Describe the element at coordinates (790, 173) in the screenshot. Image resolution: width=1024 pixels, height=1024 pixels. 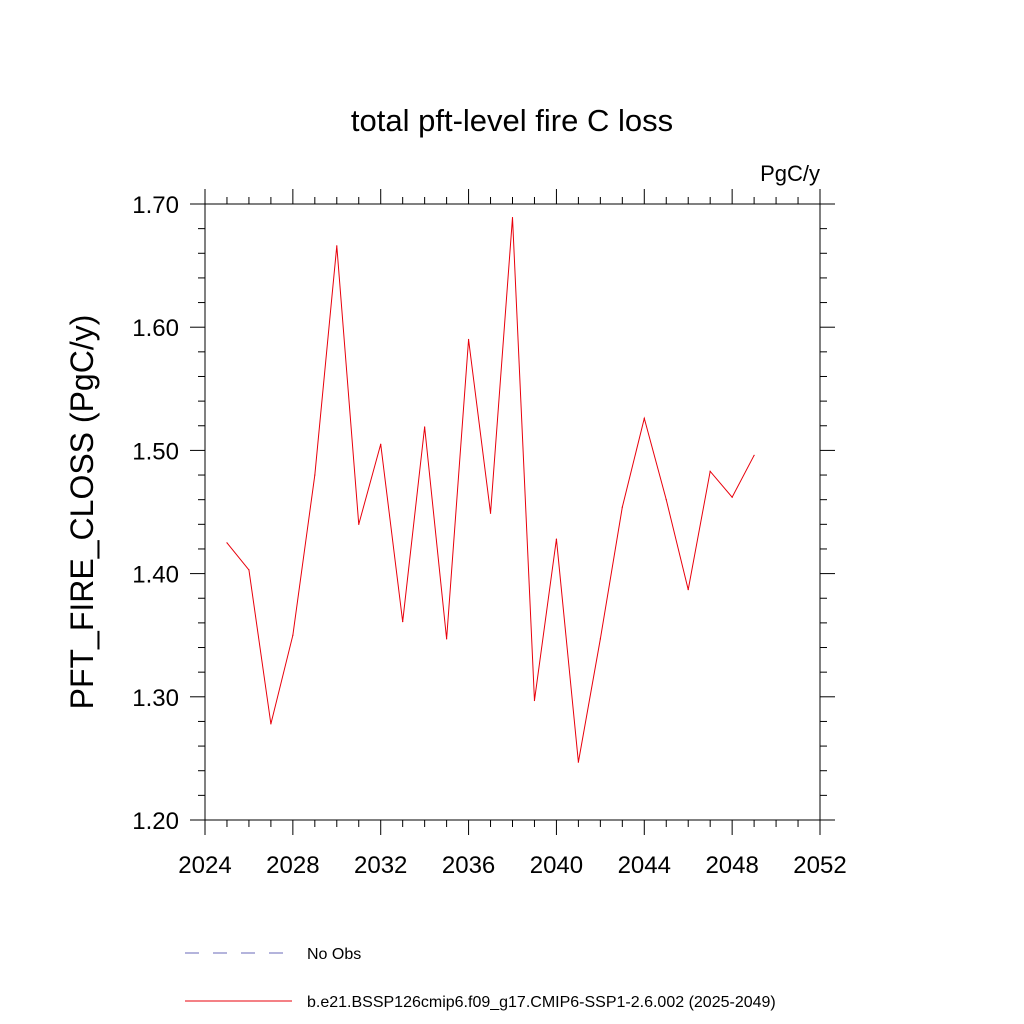
I see `units-label: PgC/y` at that location.